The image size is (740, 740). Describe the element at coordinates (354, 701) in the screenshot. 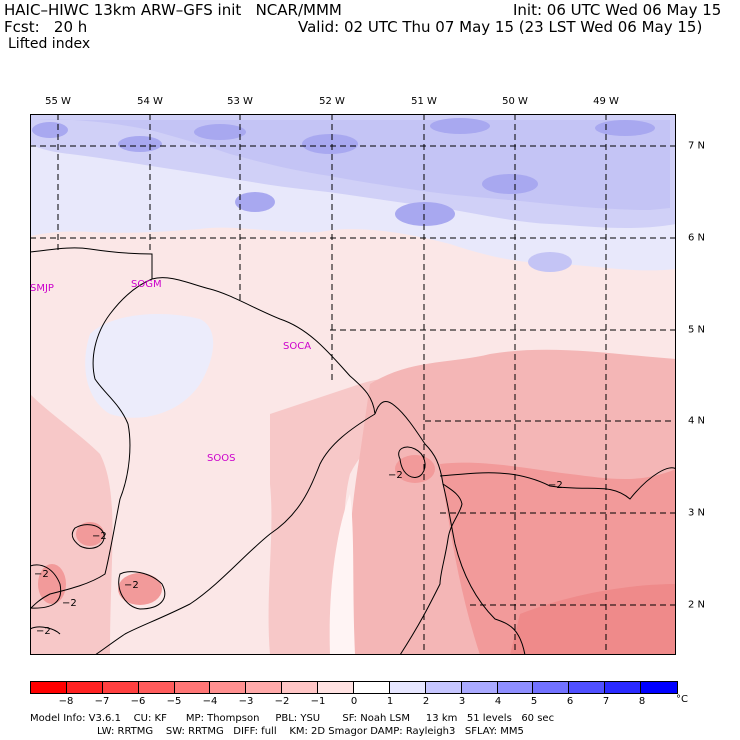

I see `colorbar-tick-label: 0` at that location.